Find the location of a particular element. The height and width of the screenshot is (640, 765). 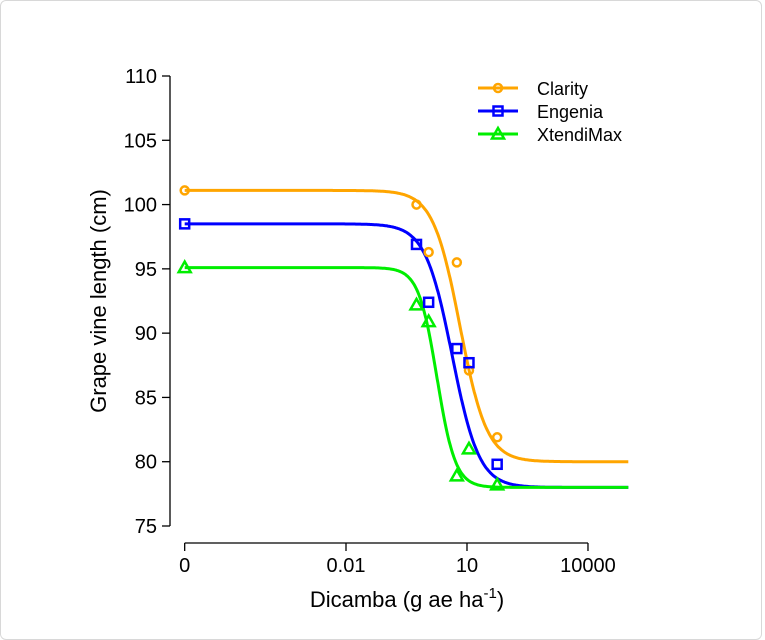

legend-label: Engenia is located at coordinates (570, 112).